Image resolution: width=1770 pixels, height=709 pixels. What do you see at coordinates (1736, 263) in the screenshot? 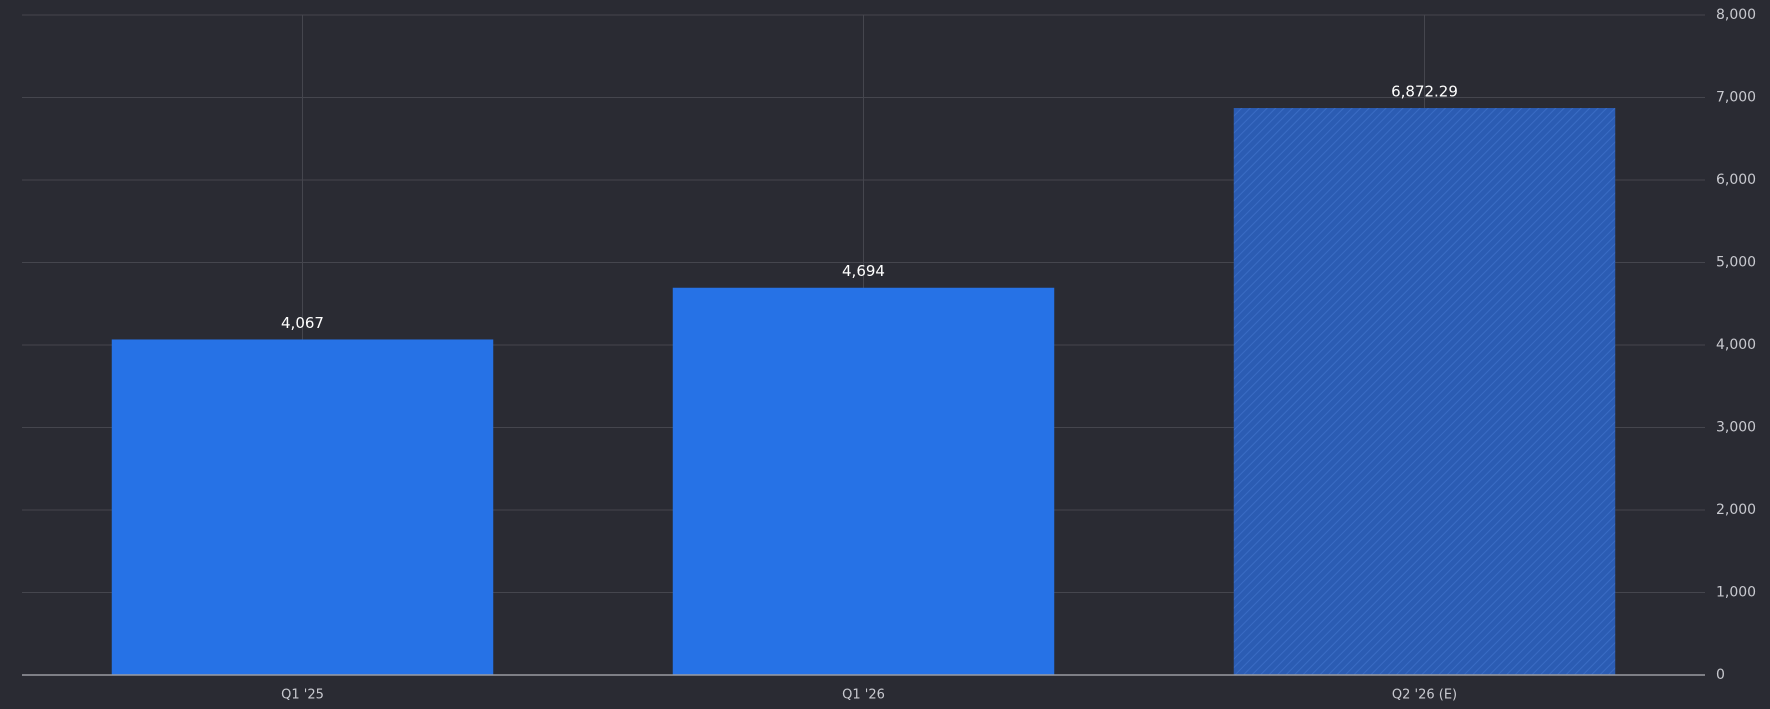
I see `y-tick-label: 5,000` at bounding box center [1736, 263].